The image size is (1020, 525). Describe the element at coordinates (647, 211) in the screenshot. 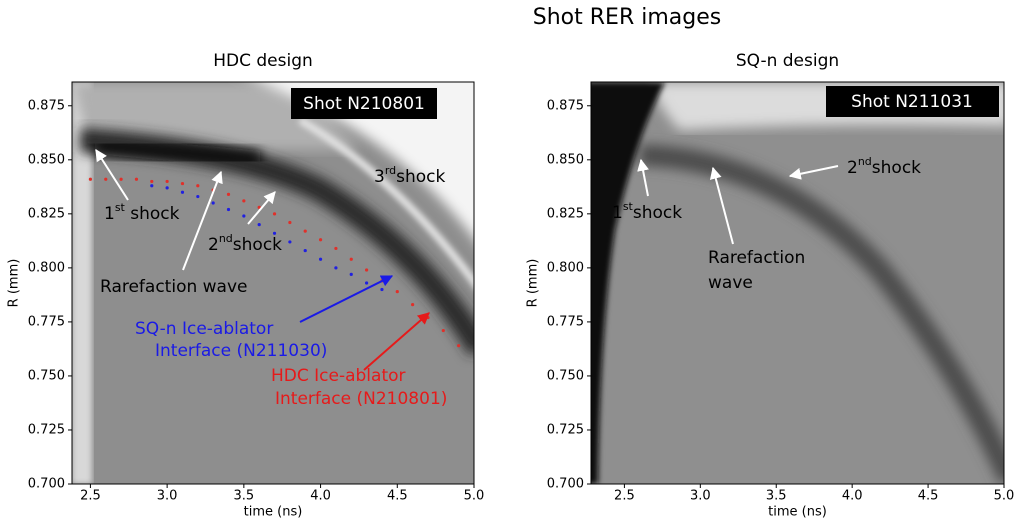

I see `annotation: 1stshock` at that location.